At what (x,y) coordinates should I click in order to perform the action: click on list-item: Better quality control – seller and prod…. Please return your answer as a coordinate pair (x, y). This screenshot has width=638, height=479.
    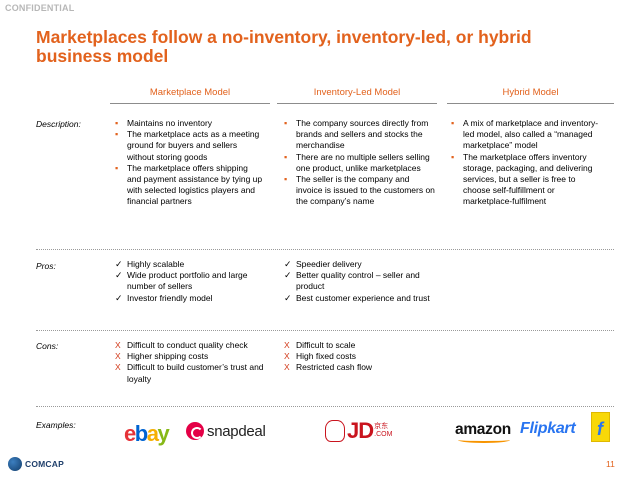
    Looking at the image, I should click on (359, 281).